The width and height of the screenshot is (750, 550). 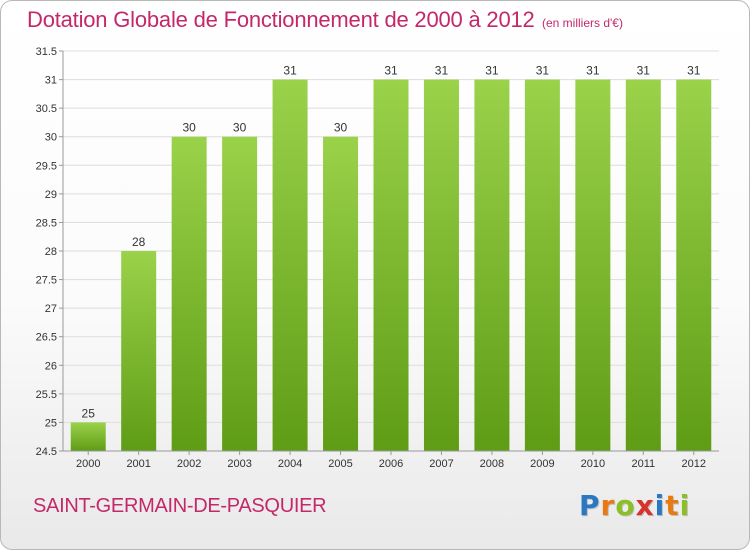 What do you see at coordinates (46, 395) in the screenshot?
I see `y-tick-label: 25.5` at bounding box center [46, 395].